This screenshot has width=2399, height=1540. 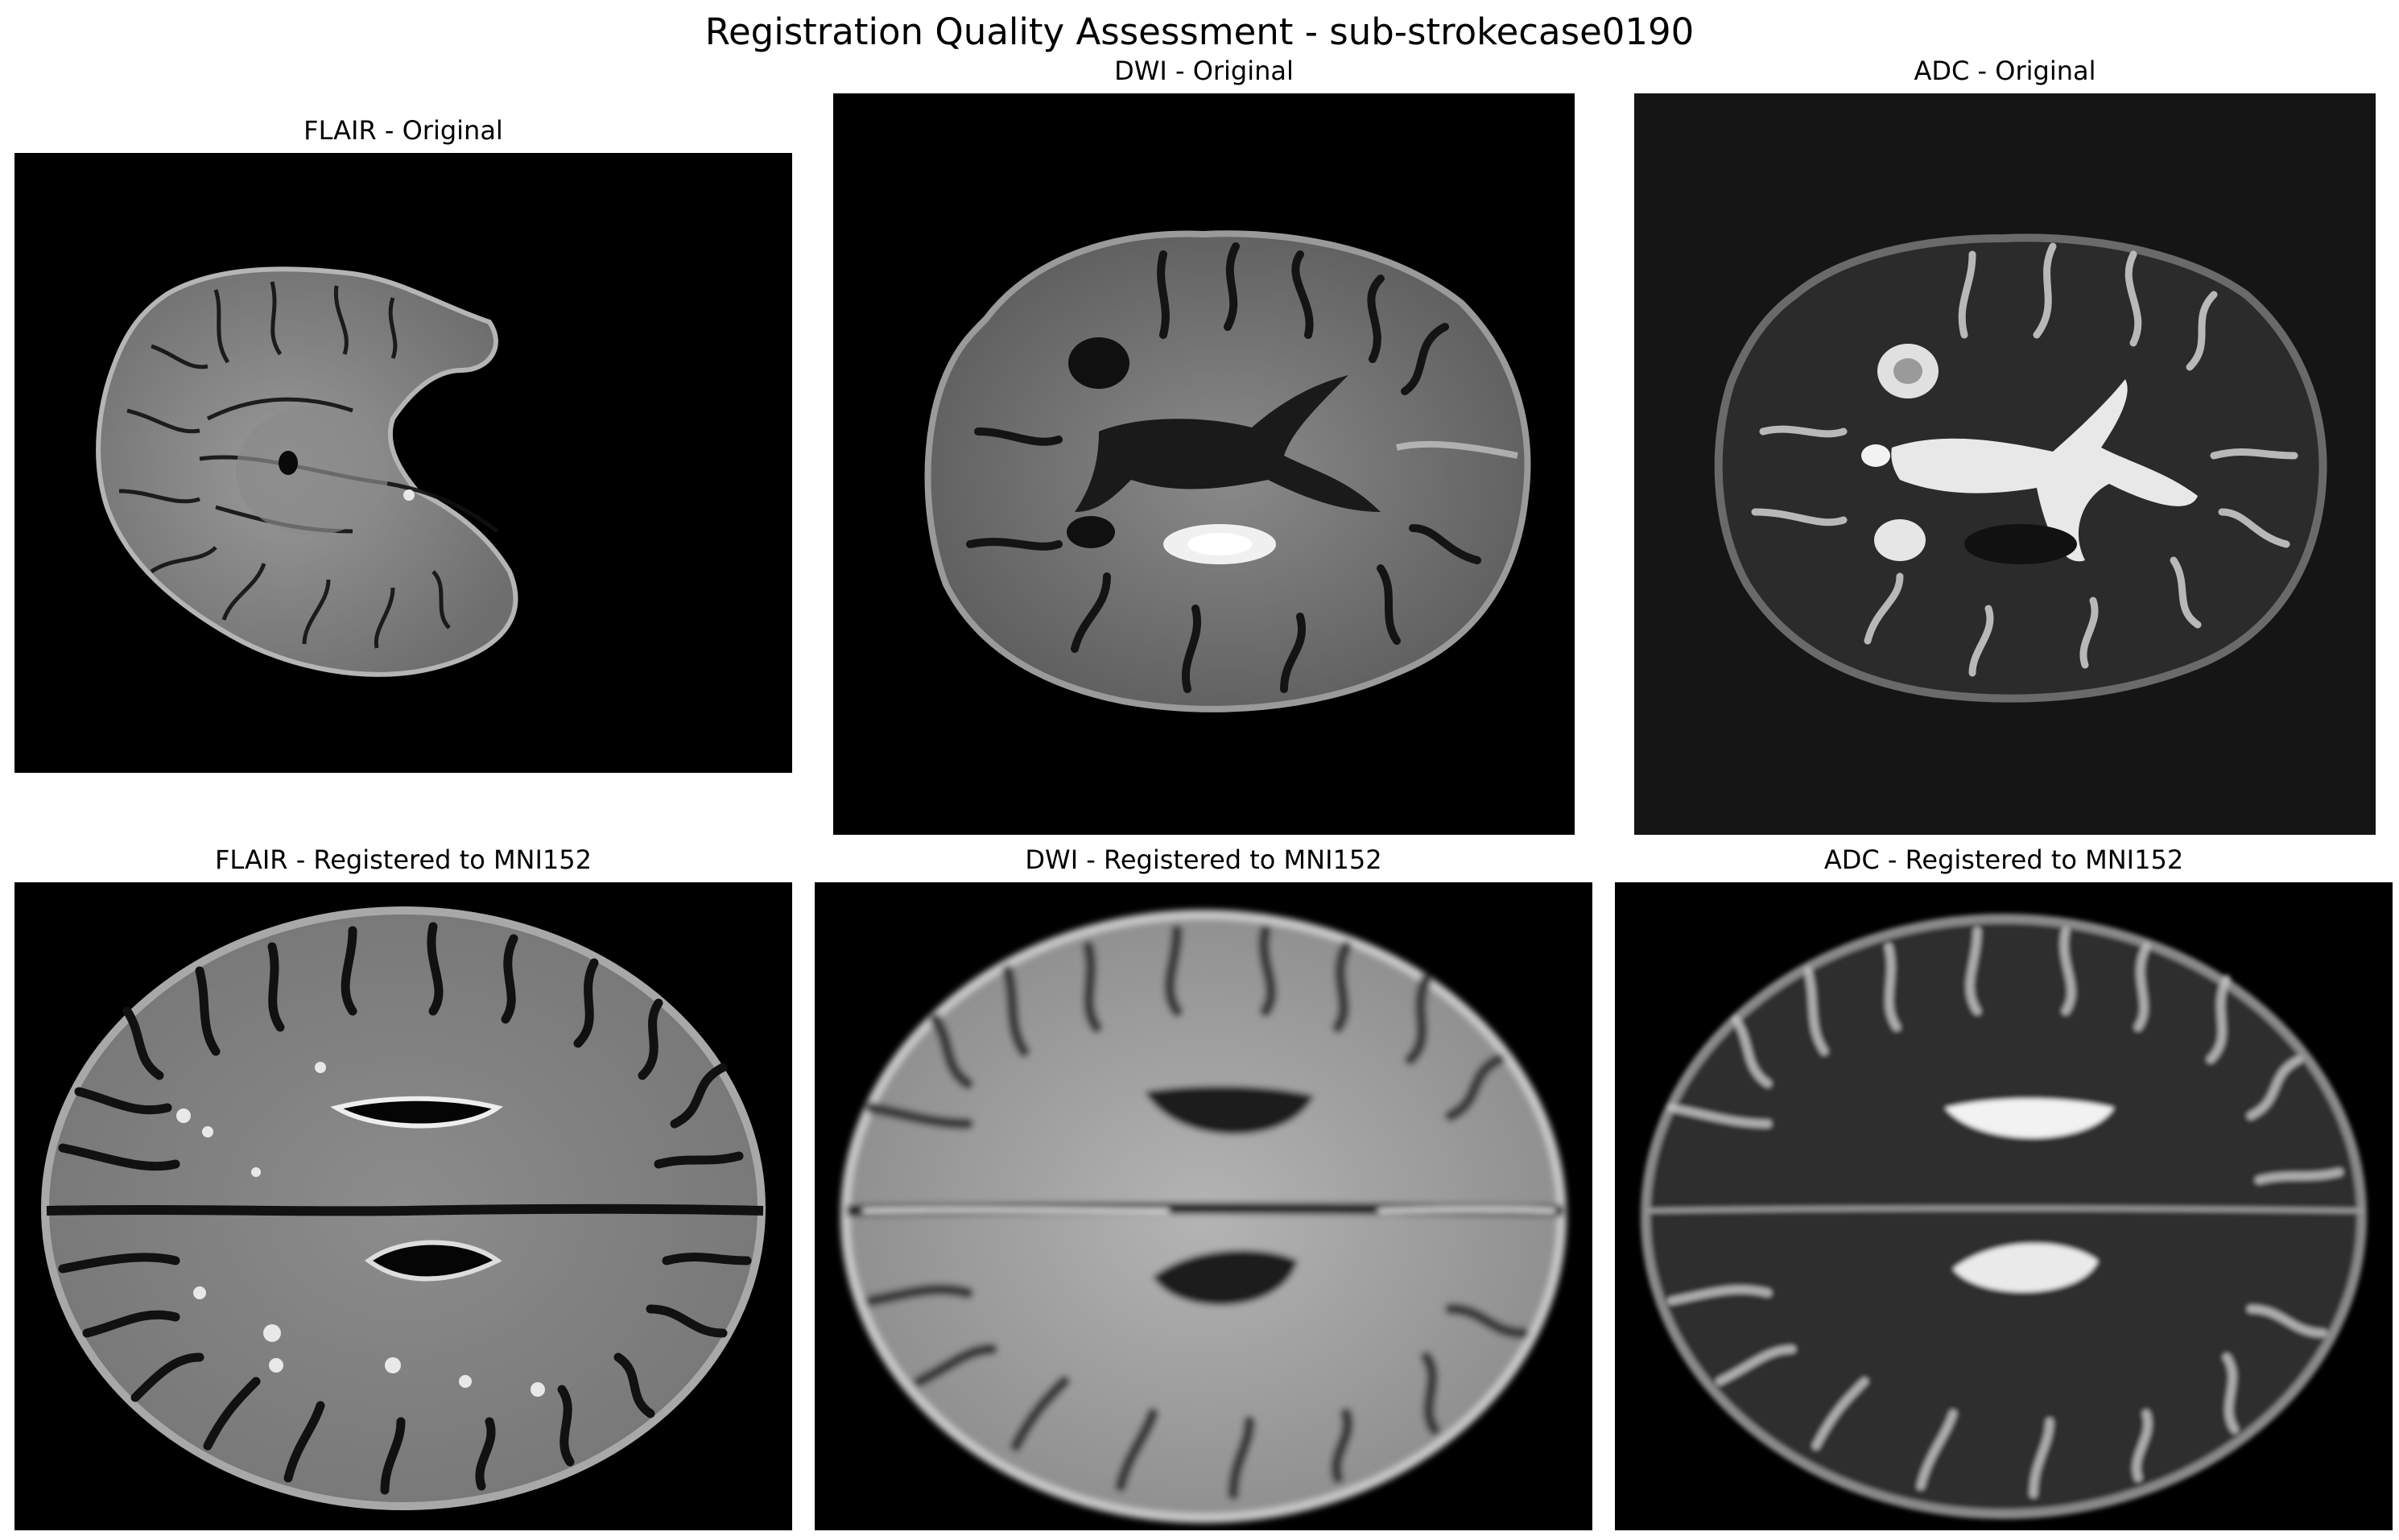 I want to click on panel-title-flair-registered: FLAIR - Registered to MNI152, so click(x=403, y=859).